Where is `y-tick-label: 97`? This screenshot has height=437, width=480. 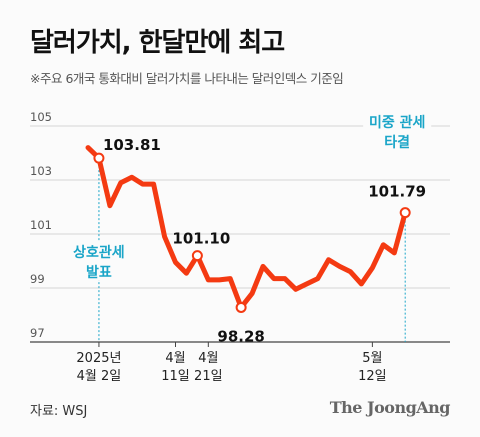
y-tick-label: 97 is located at coordinates (37, 333).